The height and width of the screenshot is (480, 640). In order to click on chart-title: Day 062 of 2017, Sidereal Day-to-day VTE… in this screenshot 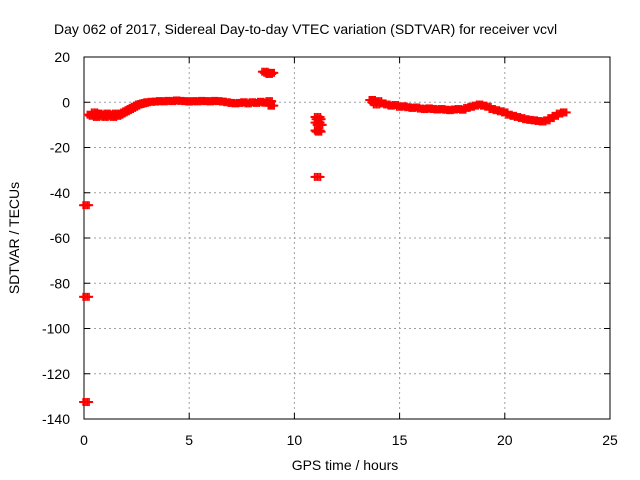, I will do `click(305, 29)`.